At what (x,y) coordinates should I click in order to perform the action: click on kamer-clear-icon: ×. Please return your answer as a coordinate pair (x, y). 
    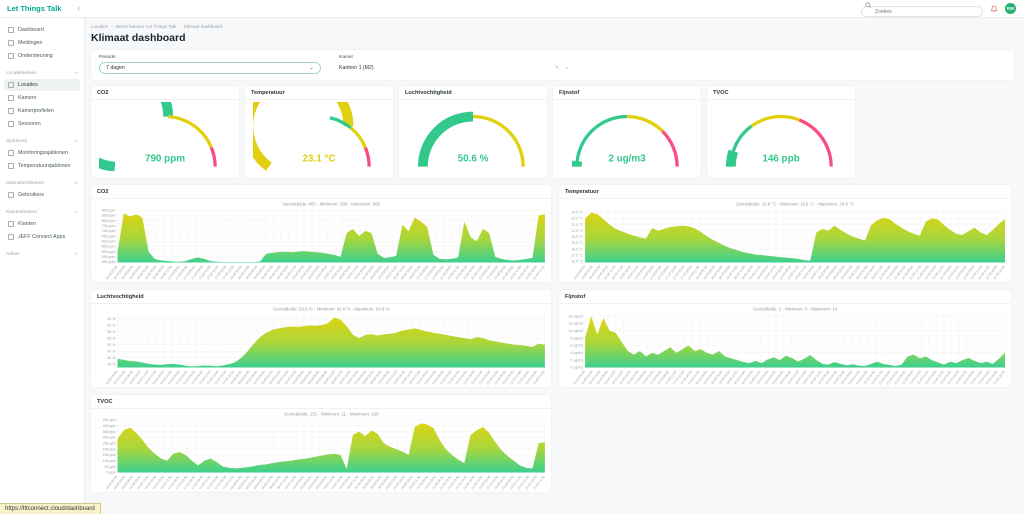
    Looking at the image, I should click on (557, 68).